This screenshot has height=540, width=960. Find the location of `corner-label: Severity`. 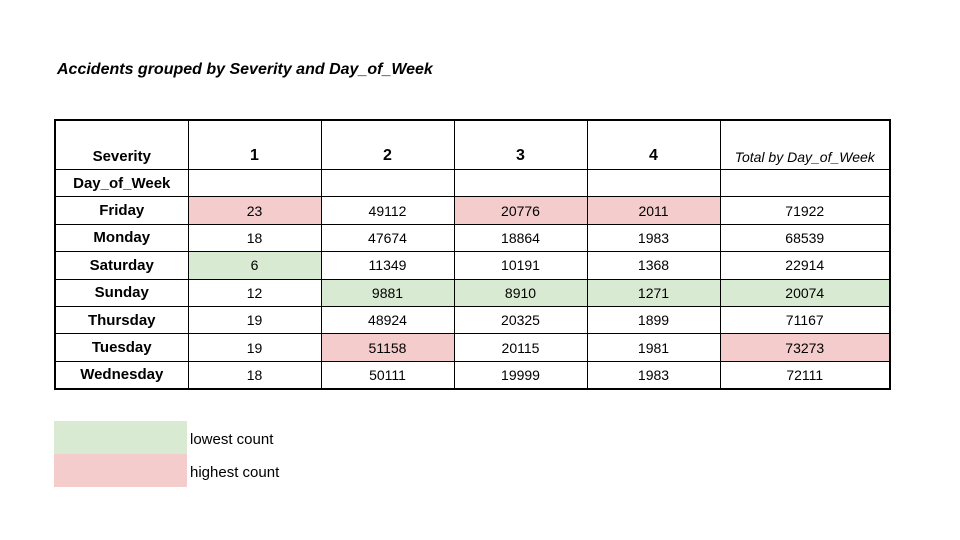

corner-label: Severity is located at coordinates (121, 144).